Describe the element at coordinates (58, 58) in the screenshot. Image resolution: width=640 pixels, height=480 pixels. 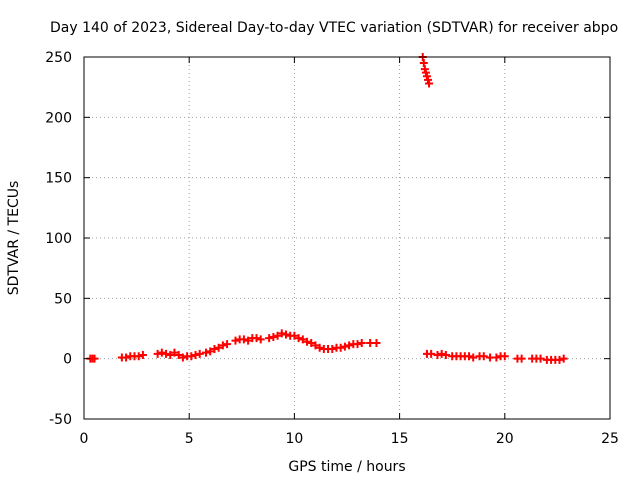
I see `y-tick-label: 250` at that location.